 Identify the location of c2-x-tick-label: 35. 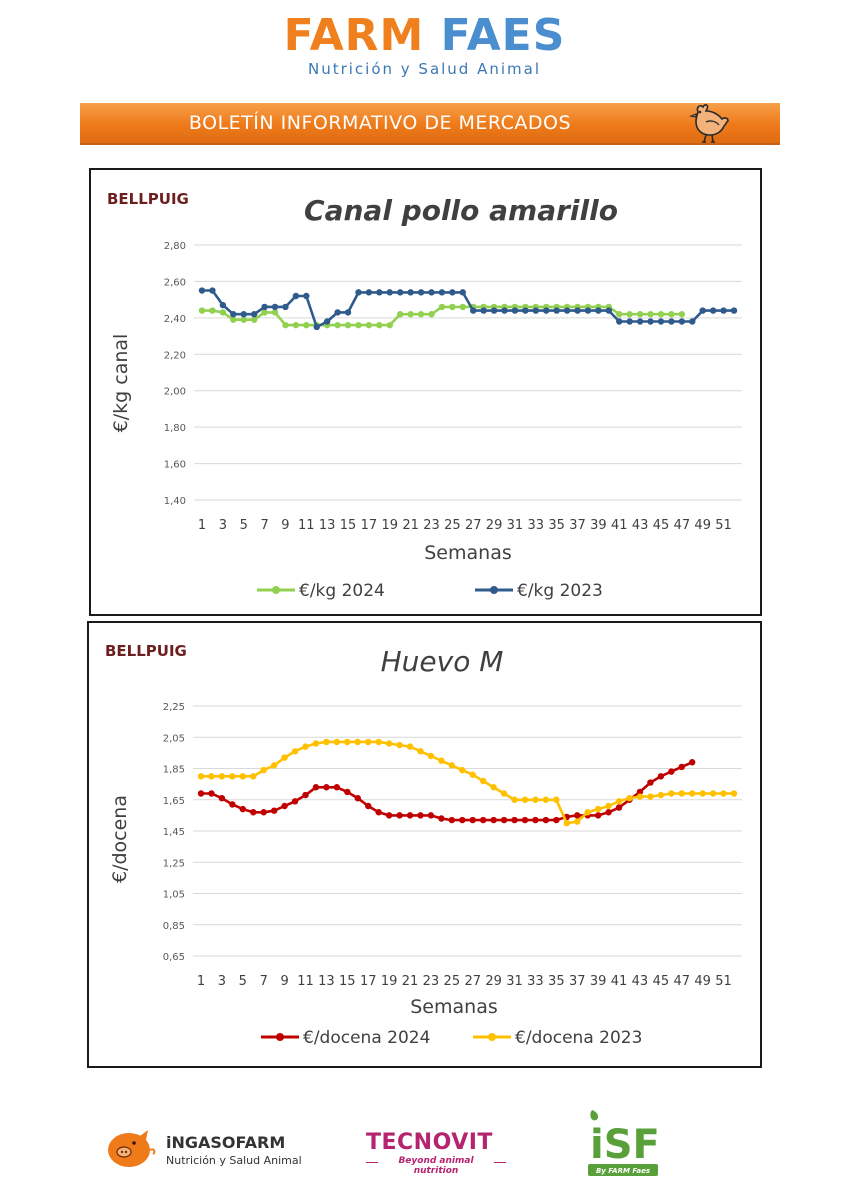
(556, 981).